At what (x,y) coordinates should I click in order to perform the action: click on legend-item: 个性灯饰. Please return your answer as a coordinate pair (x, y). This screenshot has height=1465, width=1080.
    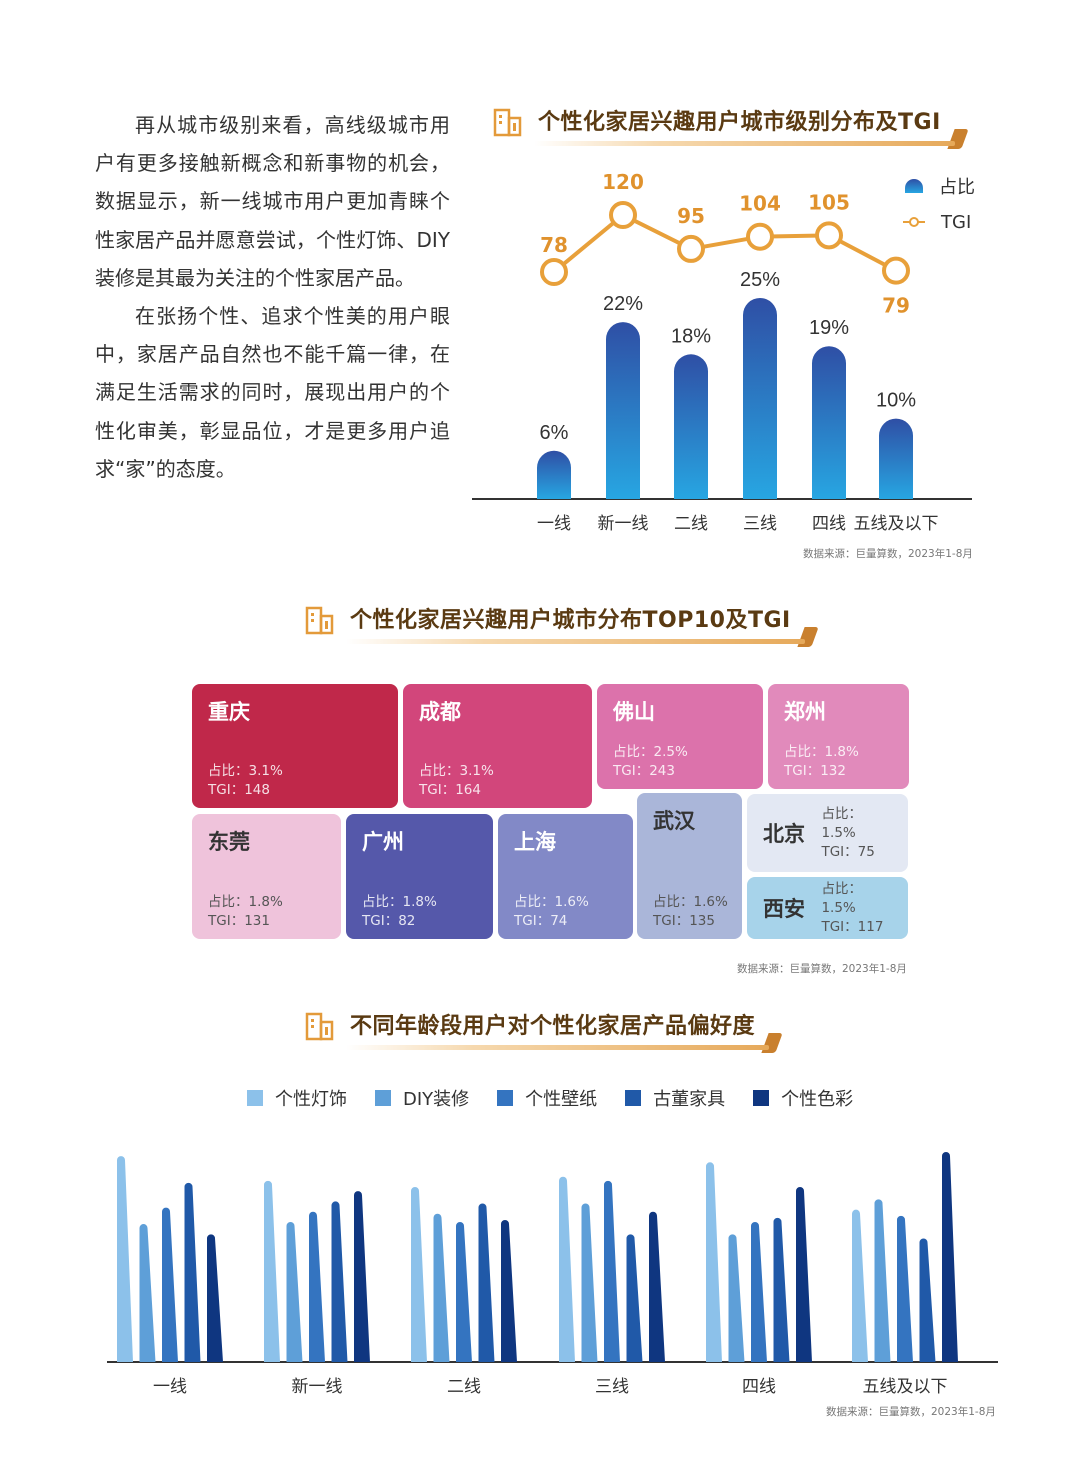
    Looking at the image, I should click on (297, 1098).